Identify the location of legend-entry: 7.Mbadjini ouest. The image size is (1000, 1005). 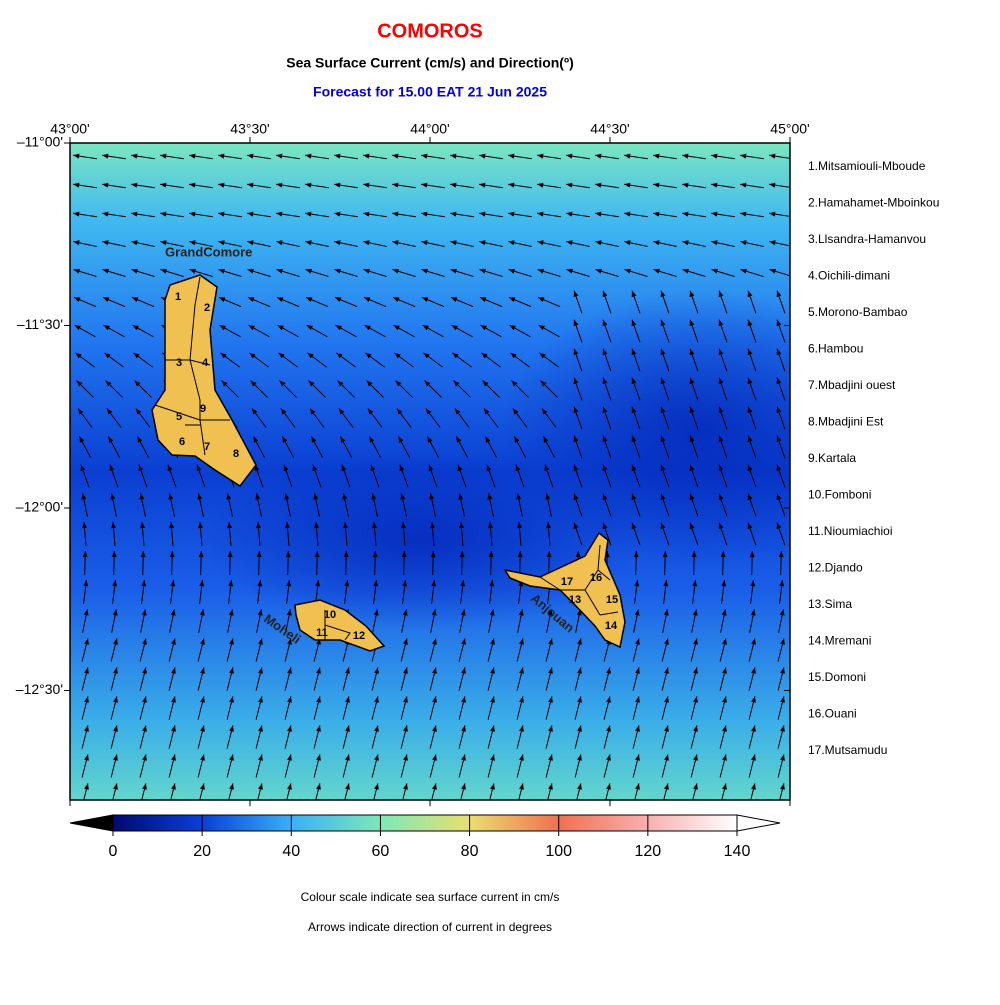
(852, 385).